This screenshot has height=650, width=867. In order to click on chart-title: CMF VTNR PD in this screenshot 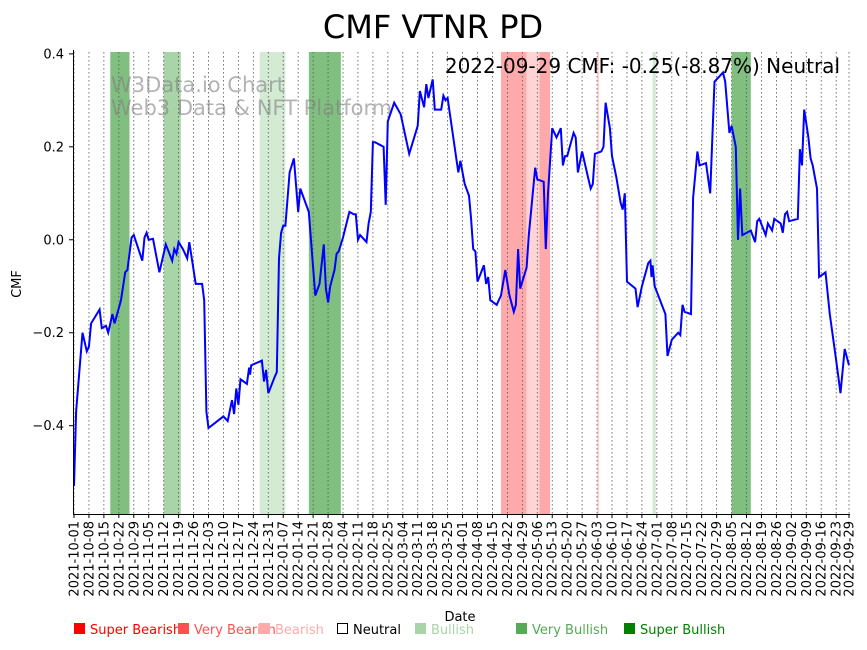, I will do `click(433, 27)`.